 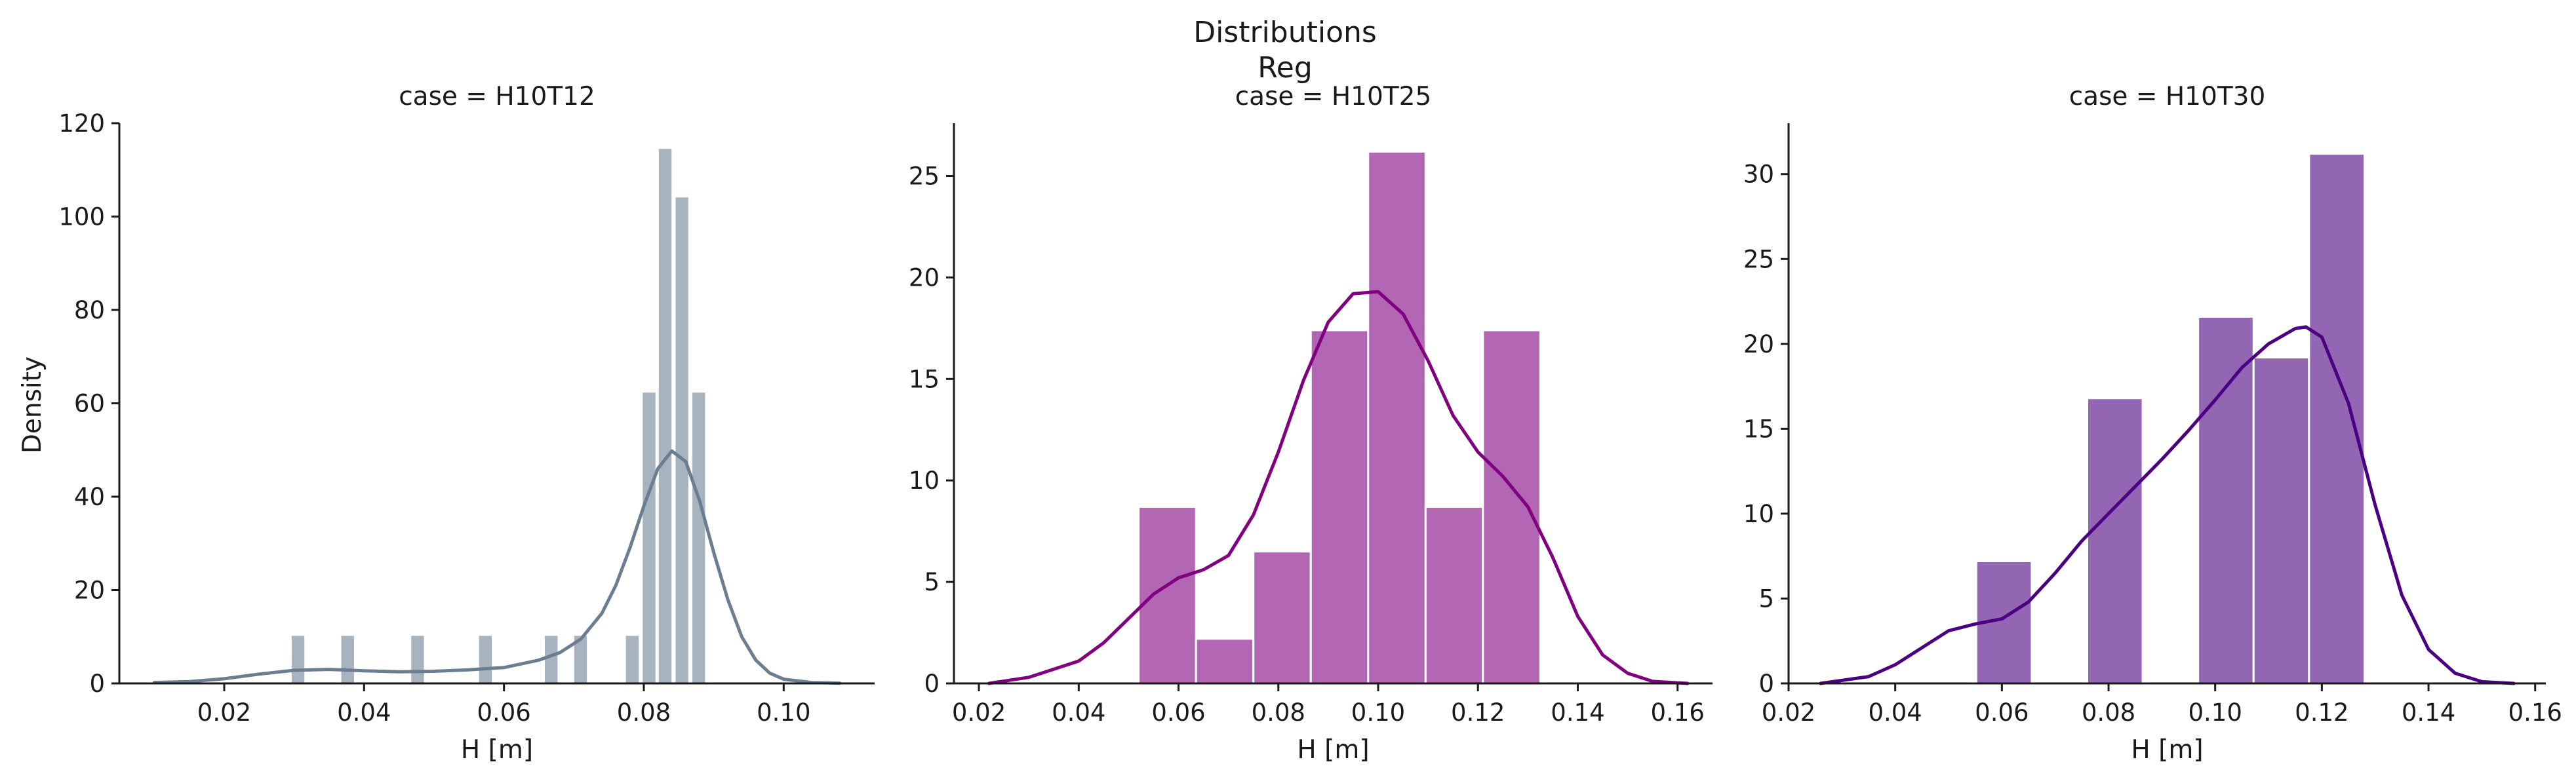 What do you see at coordinates (89, 310) in the screenshot?
I see `y-tick-label: 80` at bounding box center [89, 310].